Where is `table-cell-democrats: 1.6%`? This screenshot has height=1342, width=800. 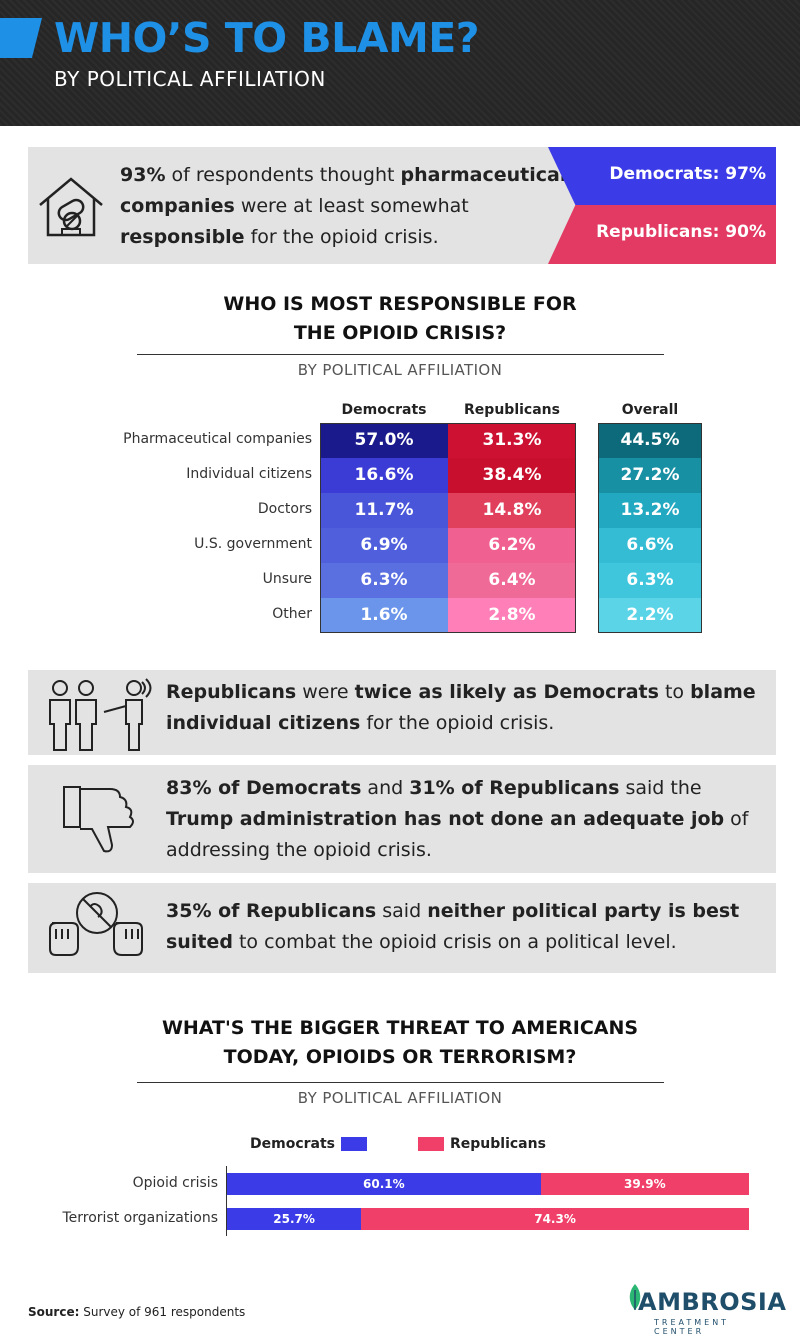
table-cell-democrats: 1.6% is located at coordinates (384, 615).